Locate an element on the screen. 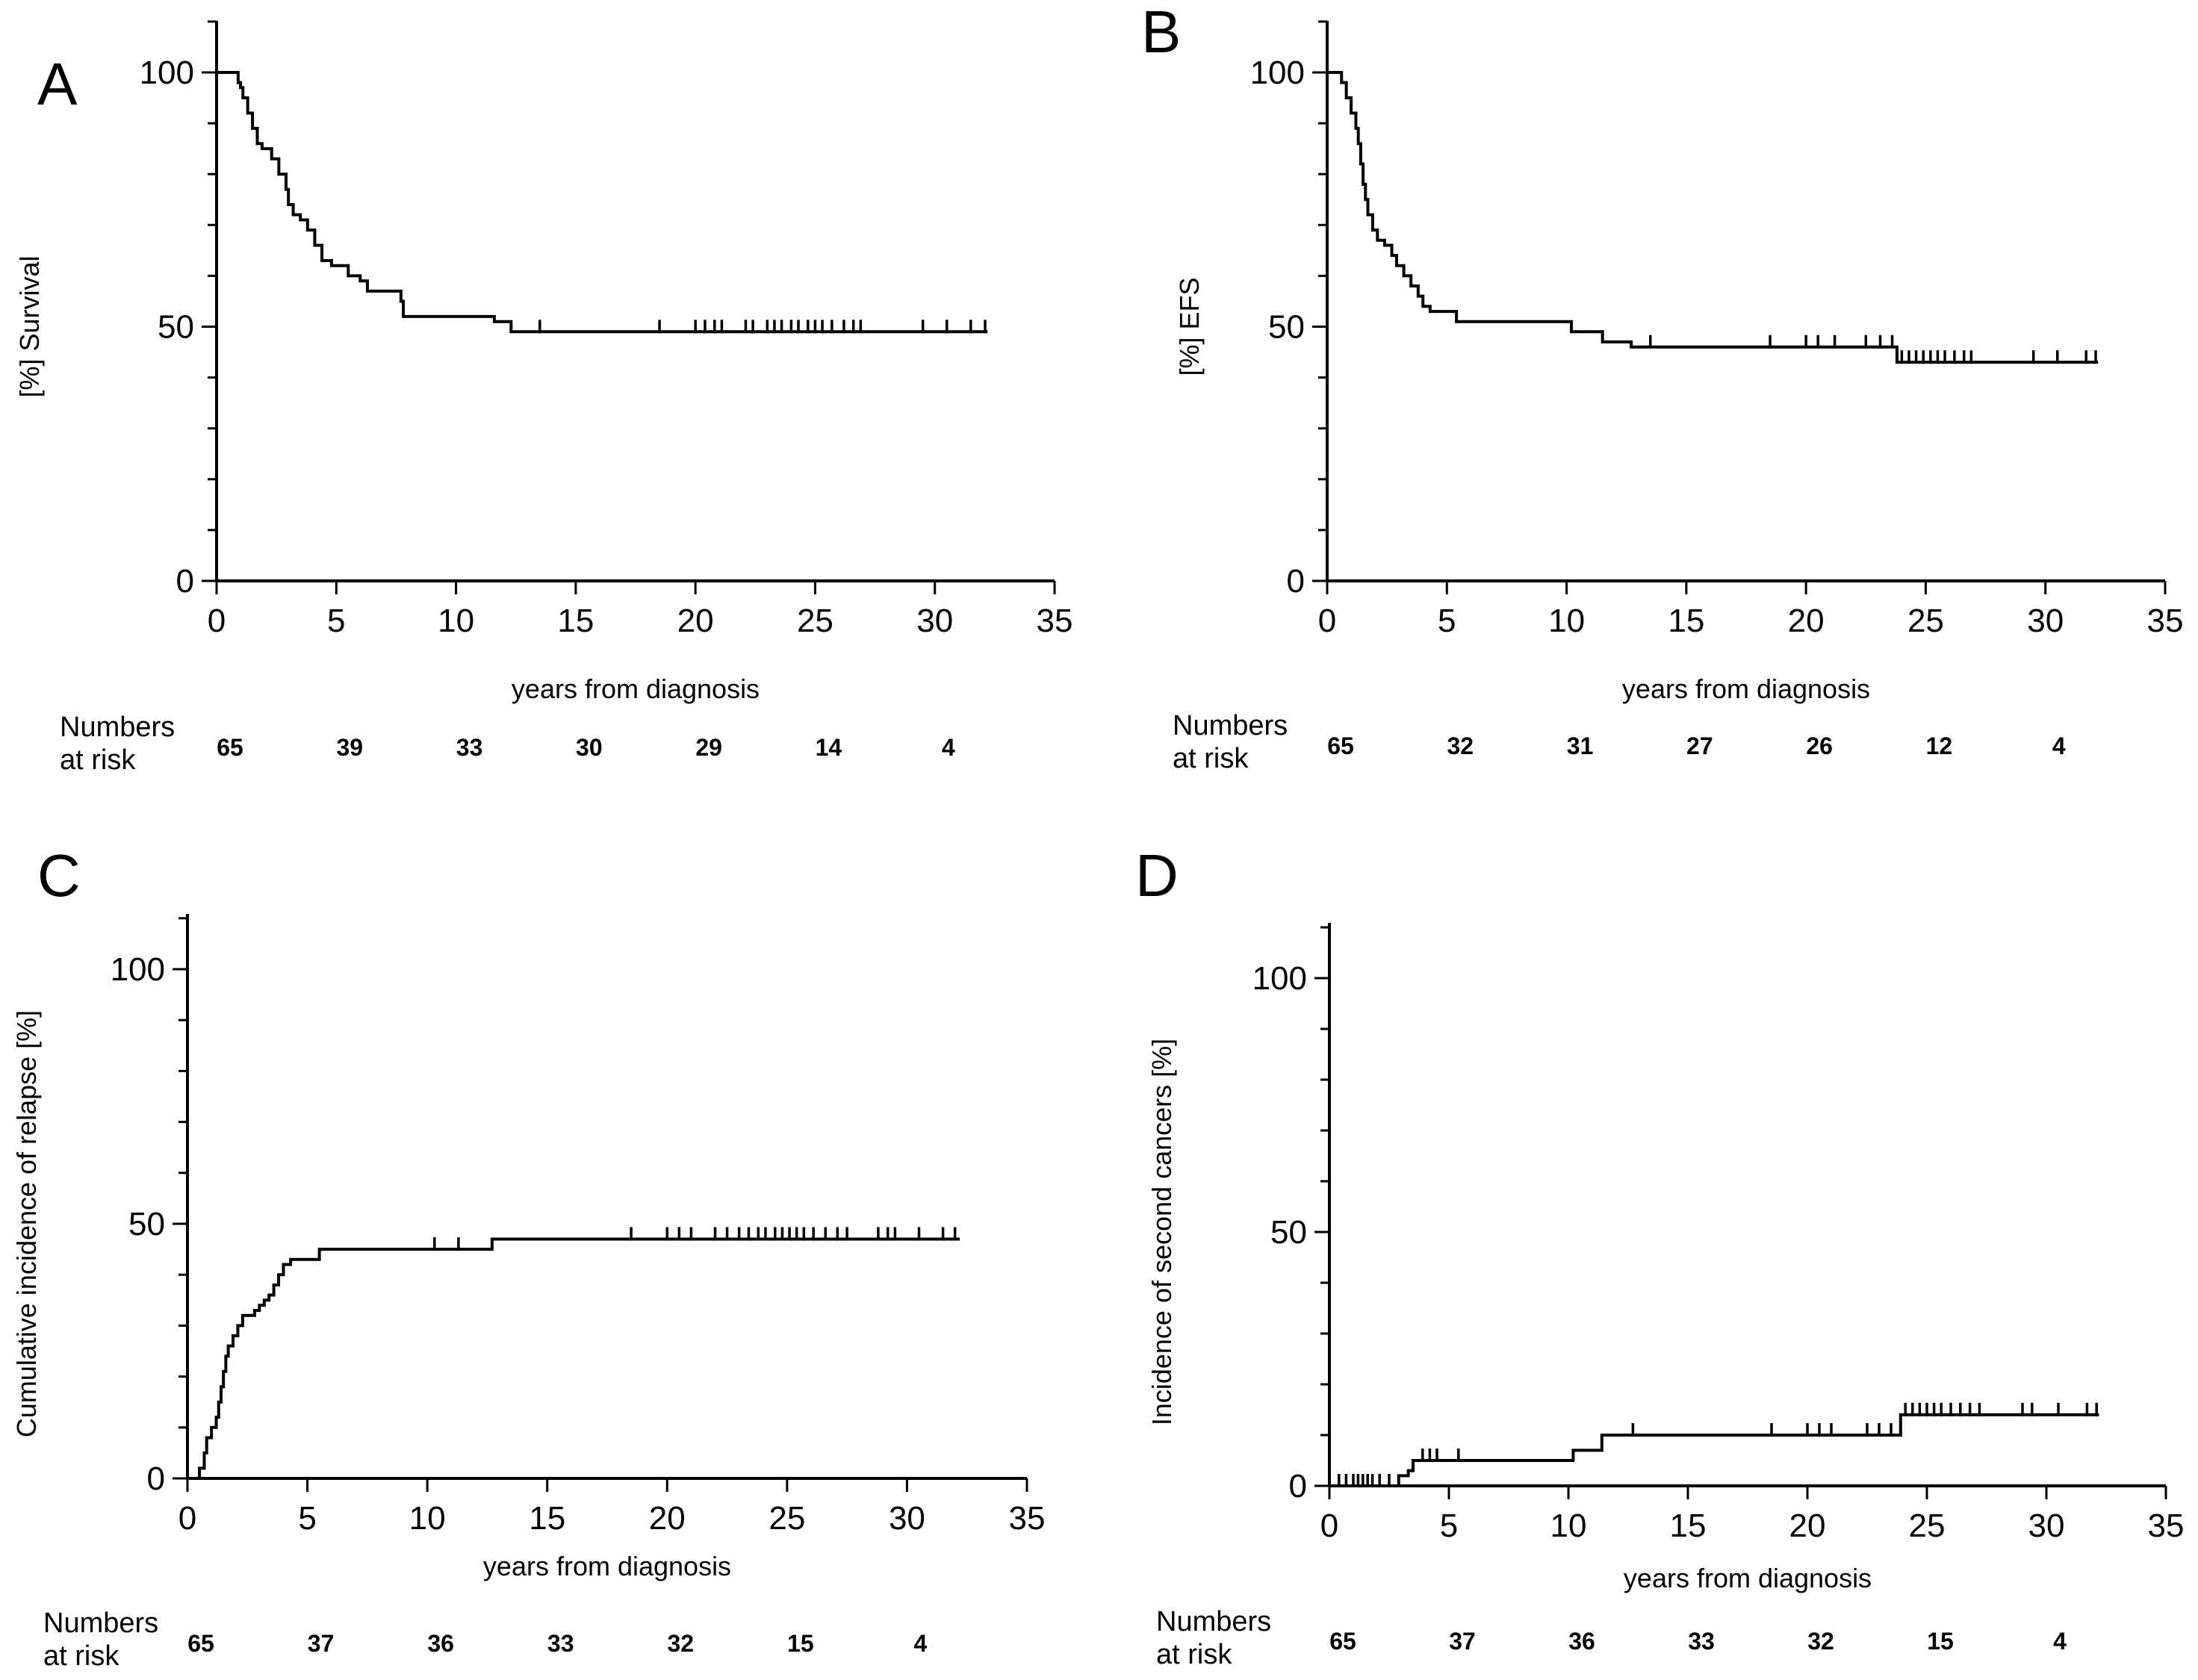  x-axis-label-c: years from diagnosis is located at coordinates (607, 1566).